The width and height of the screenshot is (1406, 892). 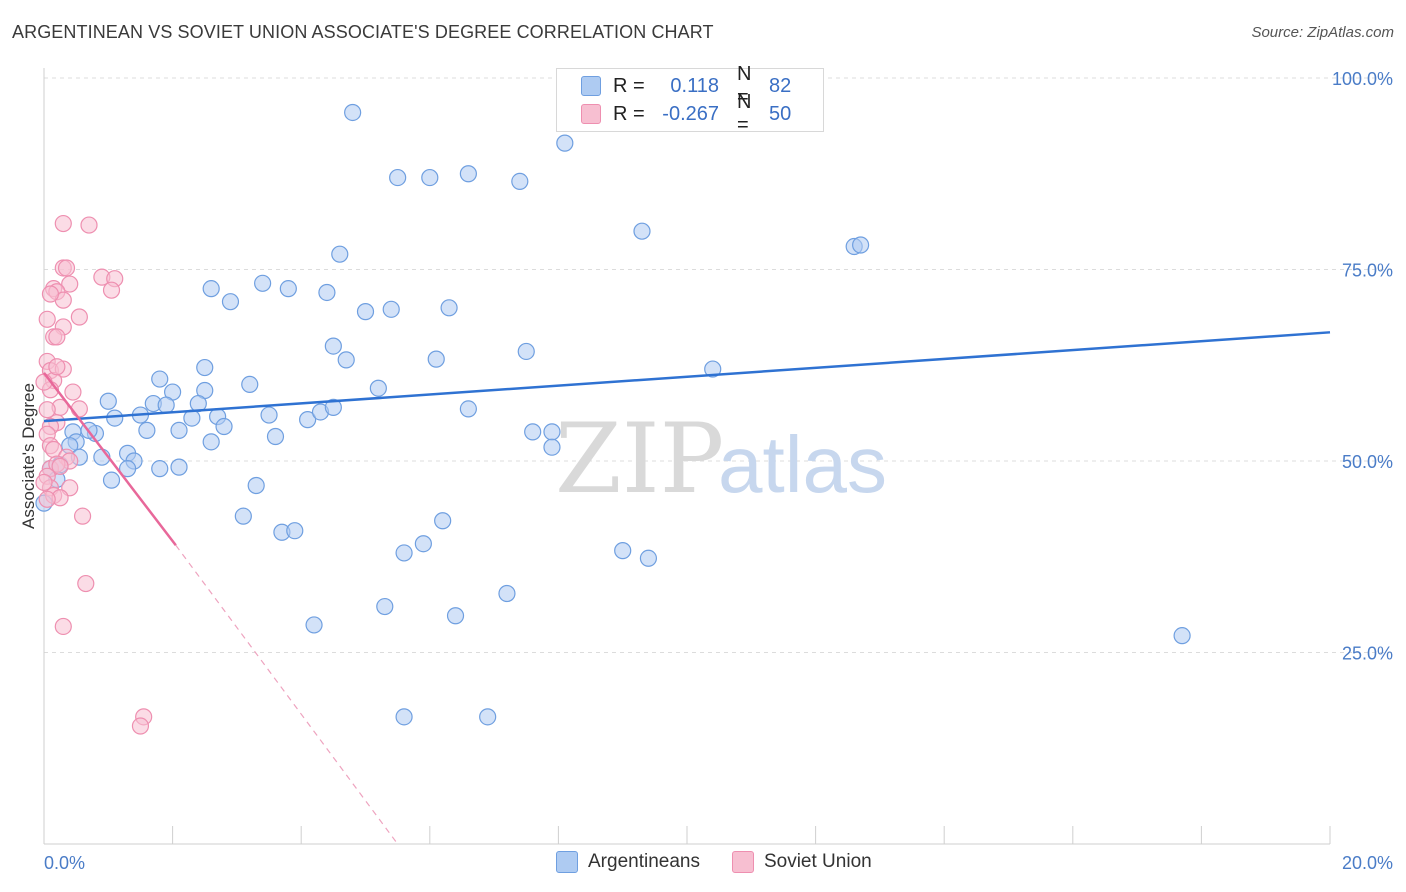 What do you see at coordinates (780, 113) in the screenshot?
I see `legend-n-value: 50` at bounding box center [780, 113].